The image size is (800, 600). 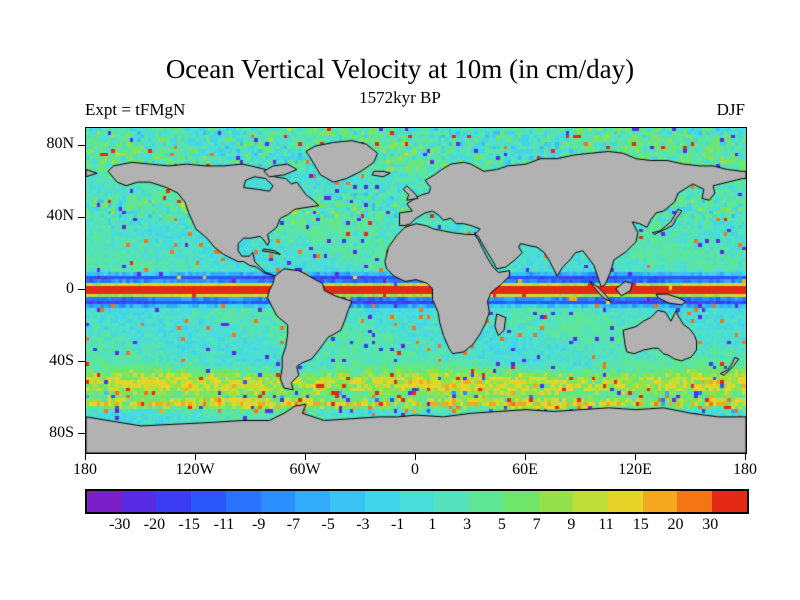 I want to click on colorbar-label: -11, so click(x=224, y=524).